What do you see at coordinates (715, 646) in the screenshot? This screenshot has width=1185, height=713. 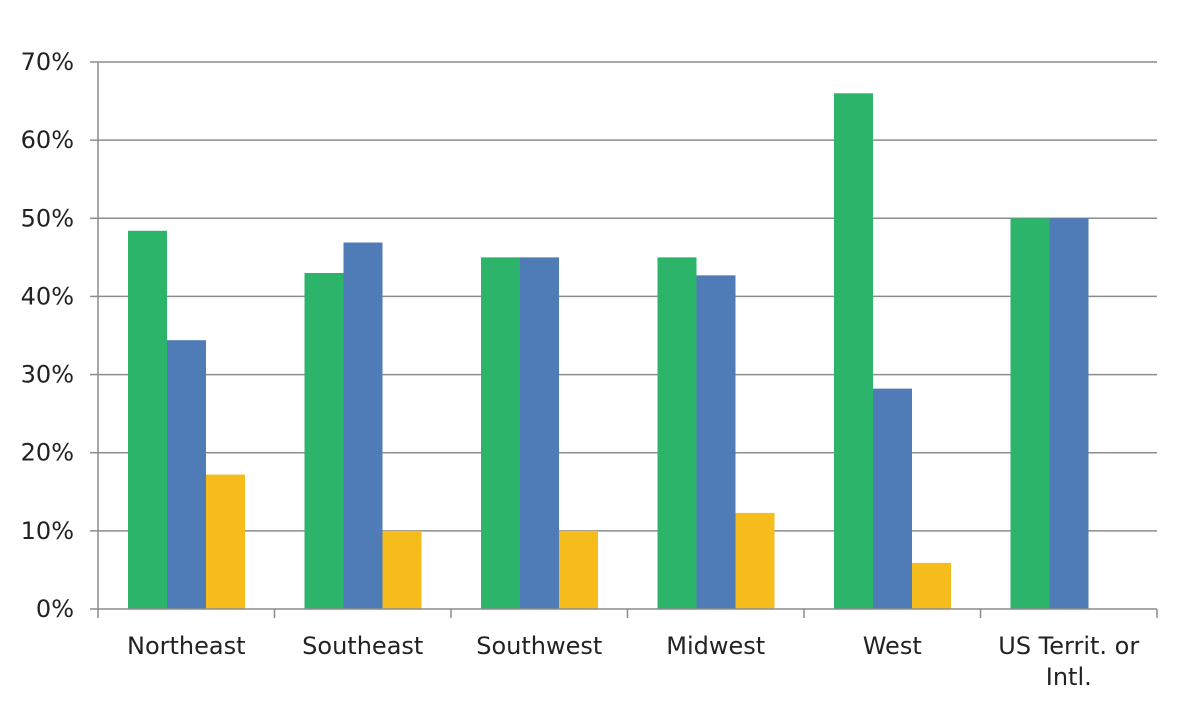 I see `x-category-label: Midwest` at bounding box center [715, 646].